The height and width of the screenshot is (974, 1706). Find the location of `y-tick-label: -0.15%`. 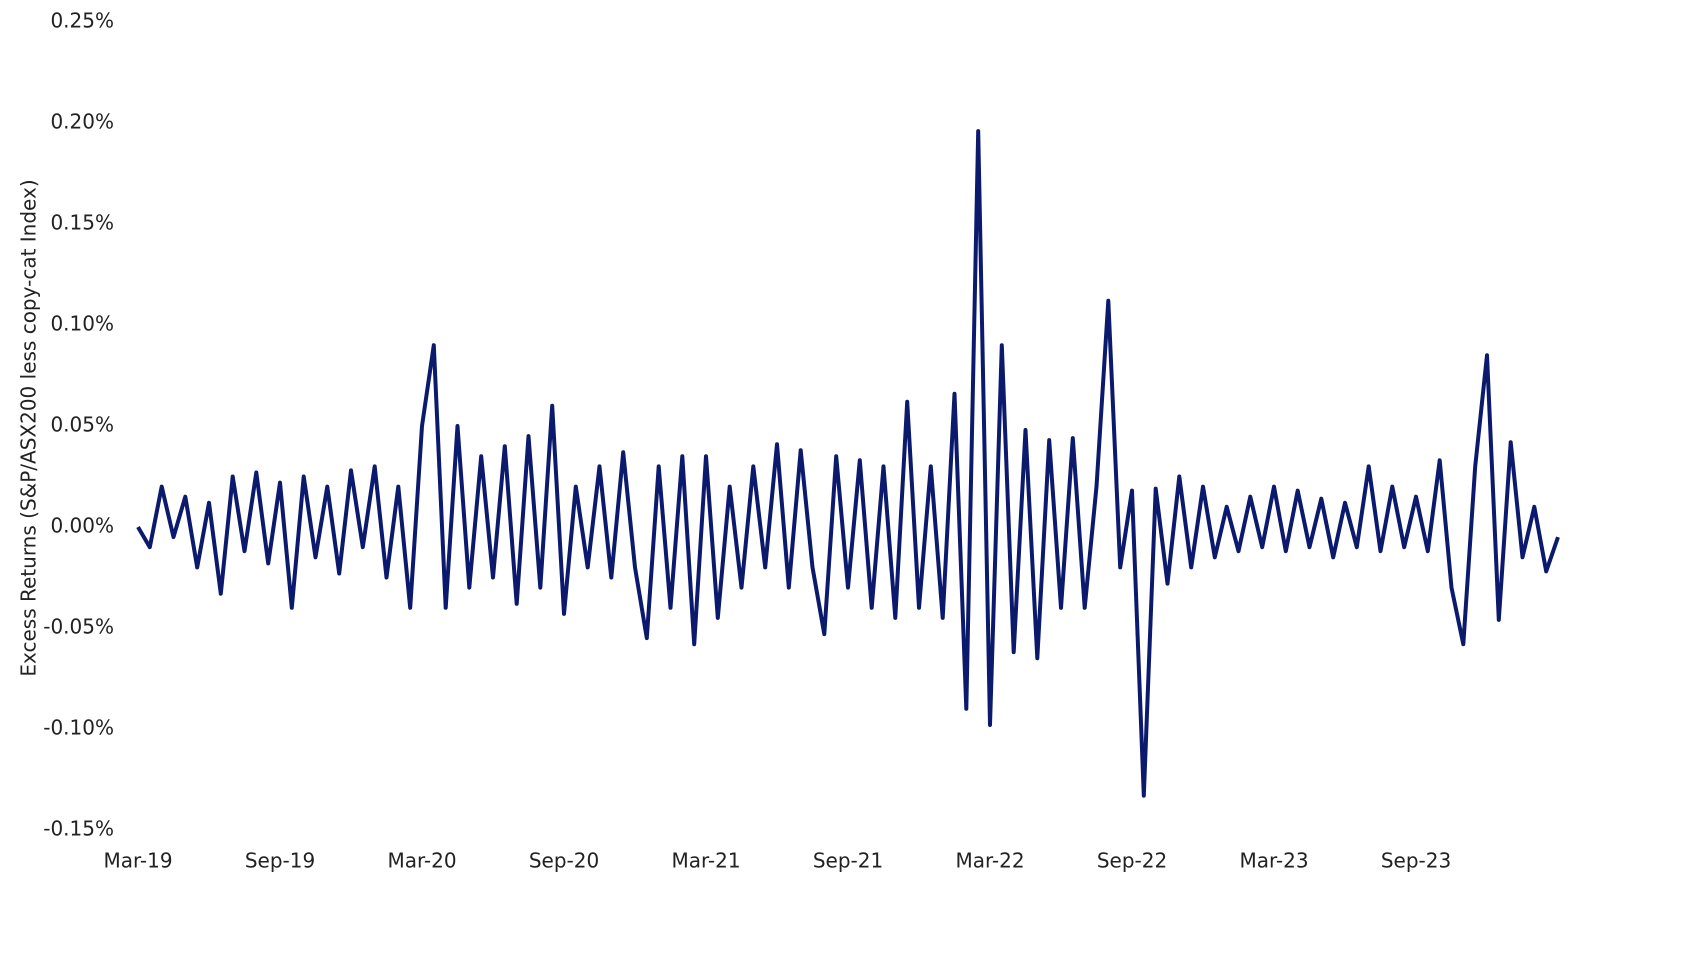

y-tick-label: -0.15% is located at coordinates (78, 829).